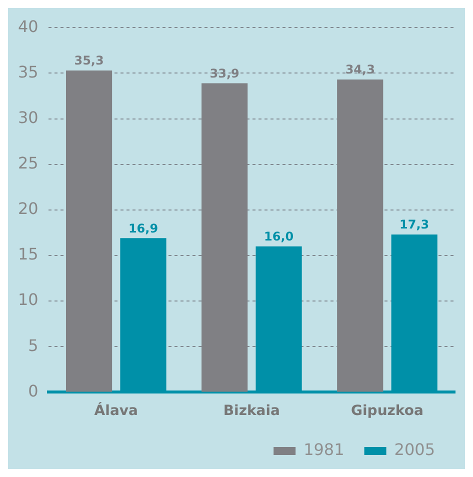 This screenshot has width=473, height=477. What do you see at coordinates (28, 117) in the screenshot?
I see `y-tick-label: 30` at bounding box center [28, 117].